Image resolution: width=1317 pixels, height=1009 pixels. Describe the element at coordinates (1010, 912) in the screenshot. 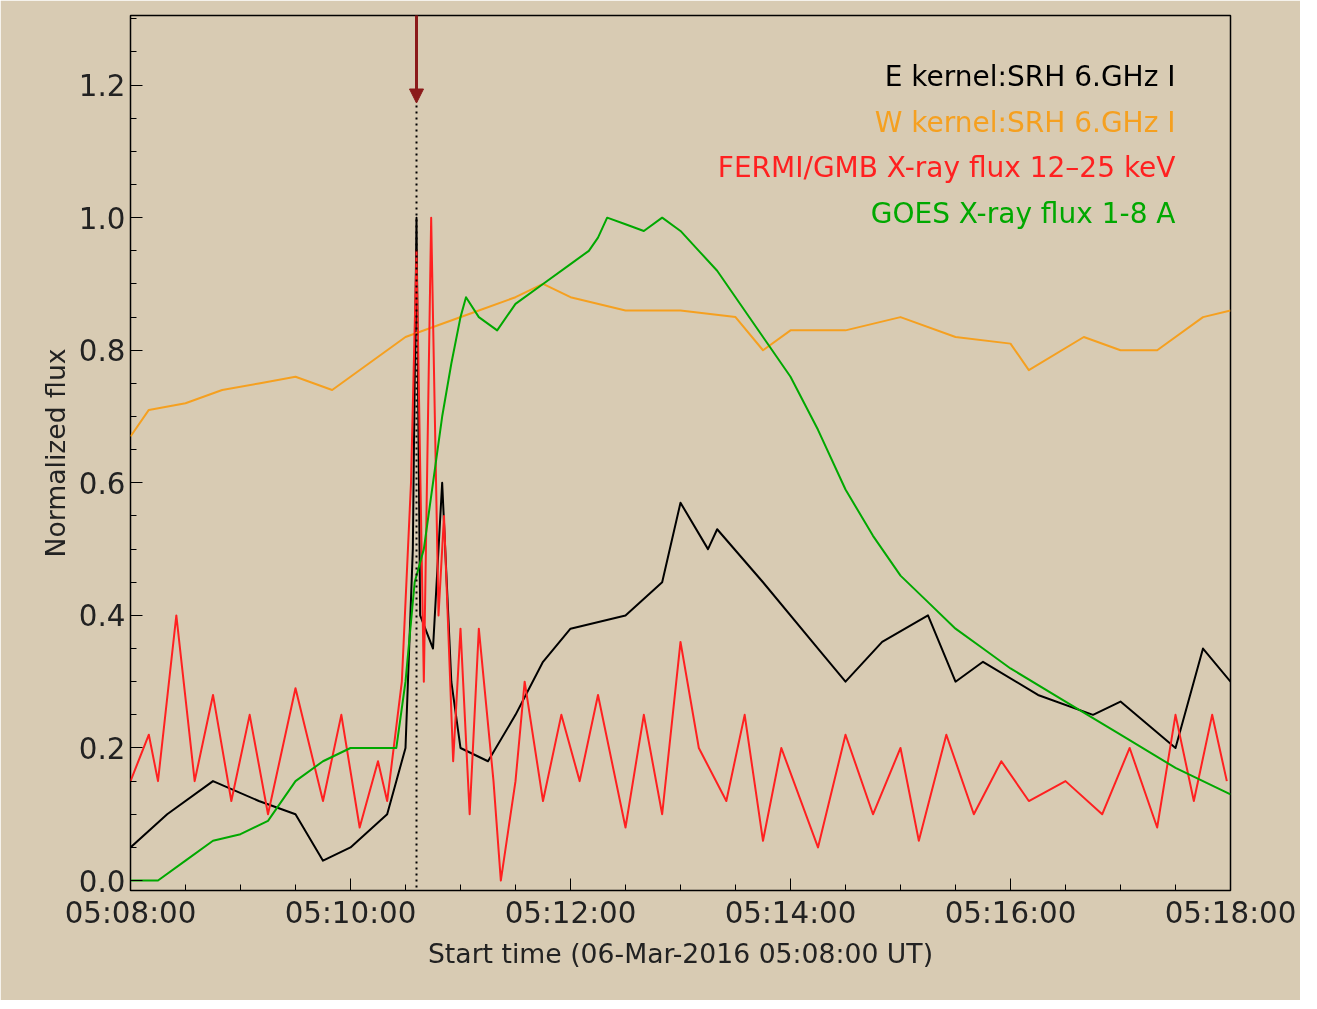

I see `x-tick-label: 05:16:00` at that location.